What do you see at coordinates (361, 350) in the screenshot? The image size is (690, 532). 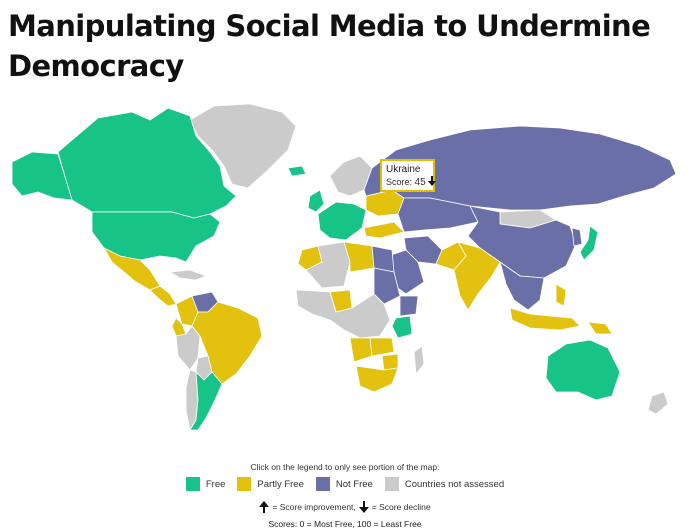 I see `country-angola` at bounding box center [361, 350].